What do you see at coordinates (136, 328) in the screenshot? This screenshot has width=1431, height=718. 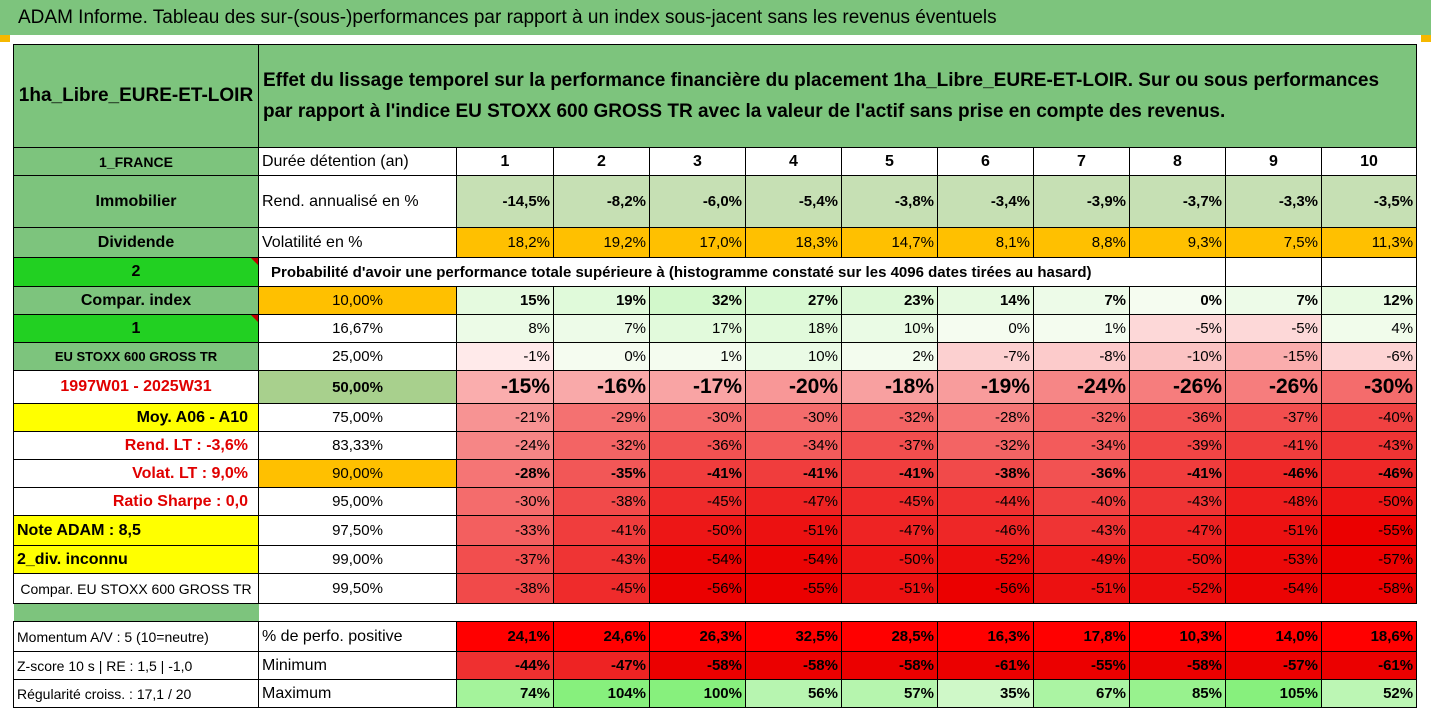 I see `side-label: 1` at bounding box center [136, 328].